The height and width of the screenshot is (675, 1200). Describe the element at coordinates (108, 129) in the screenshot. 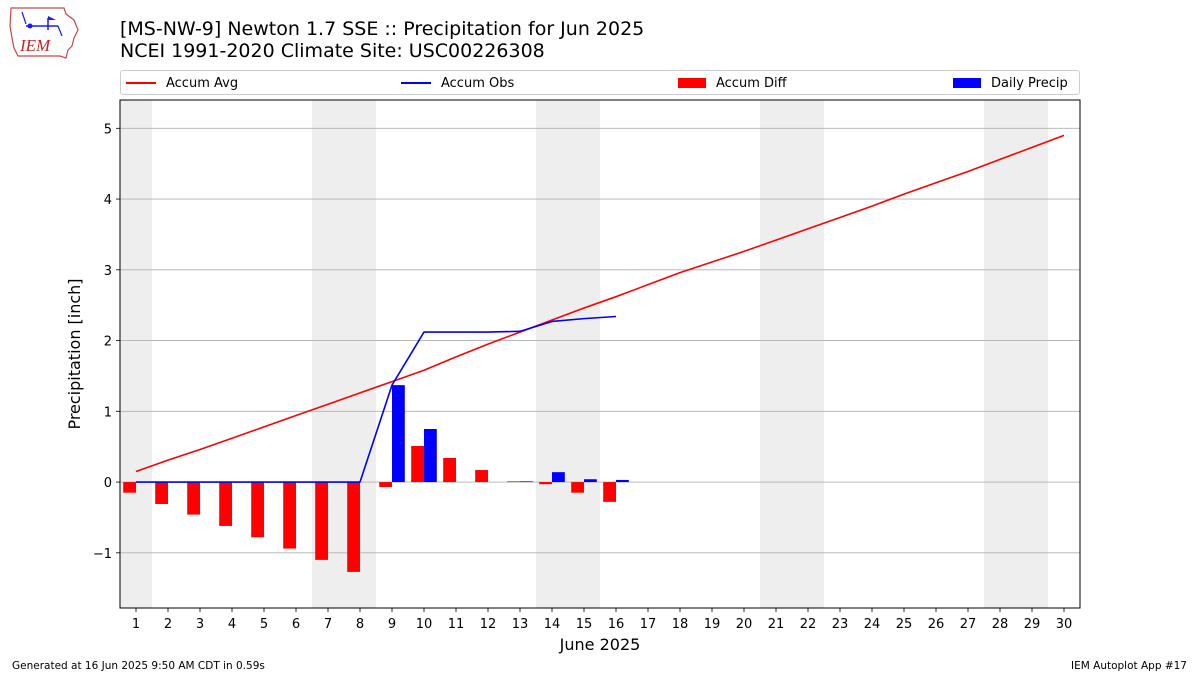

I see `ytick-label: 5` at that location.